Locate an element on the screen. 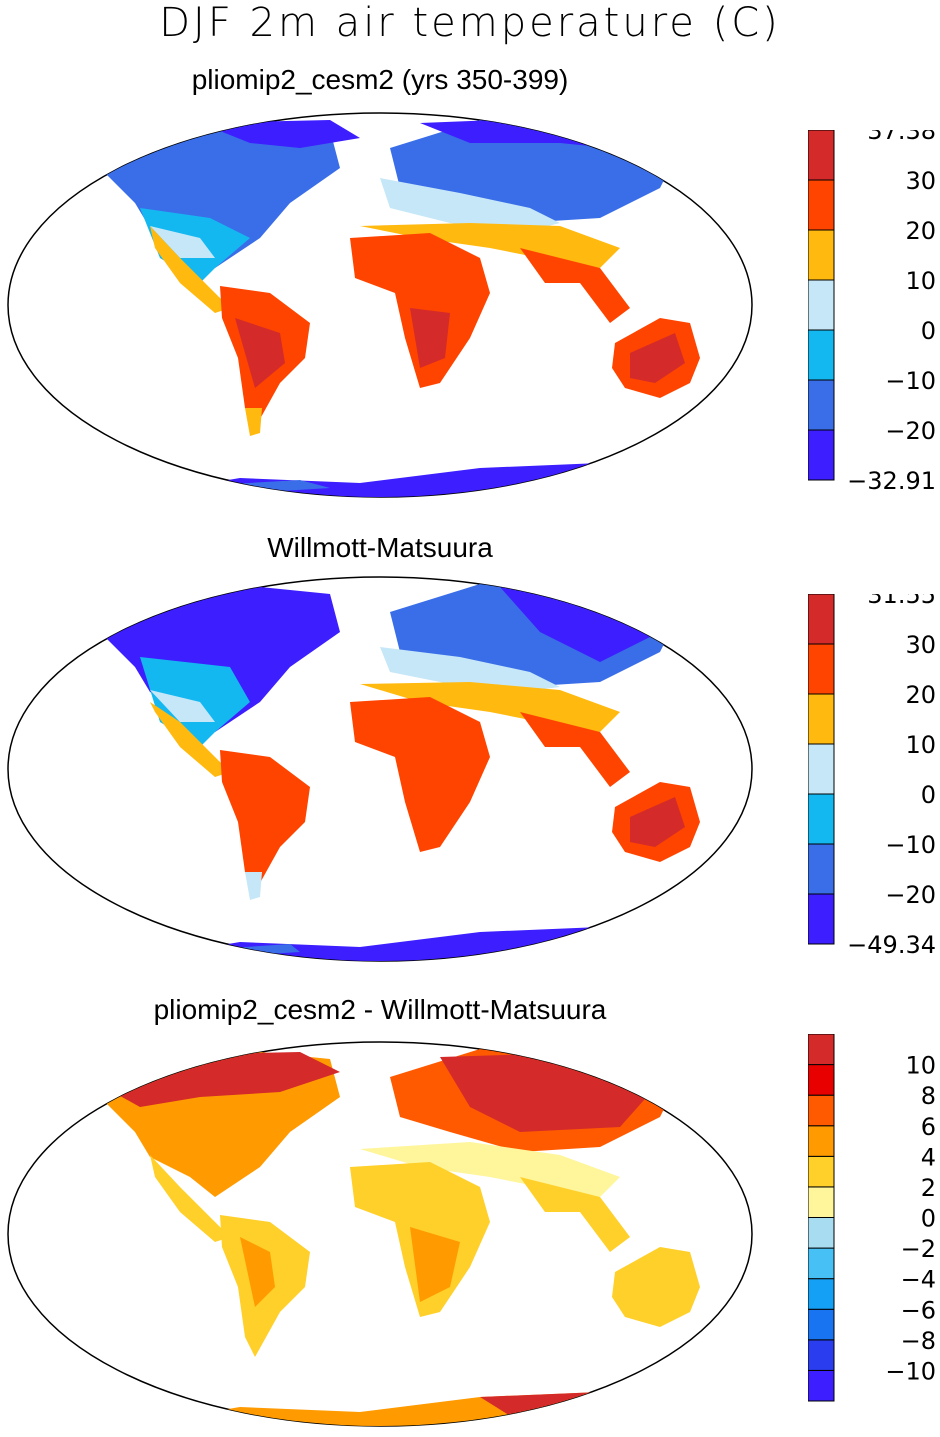  colorbar-label: −49.34 is located at coordinates (891, 945).